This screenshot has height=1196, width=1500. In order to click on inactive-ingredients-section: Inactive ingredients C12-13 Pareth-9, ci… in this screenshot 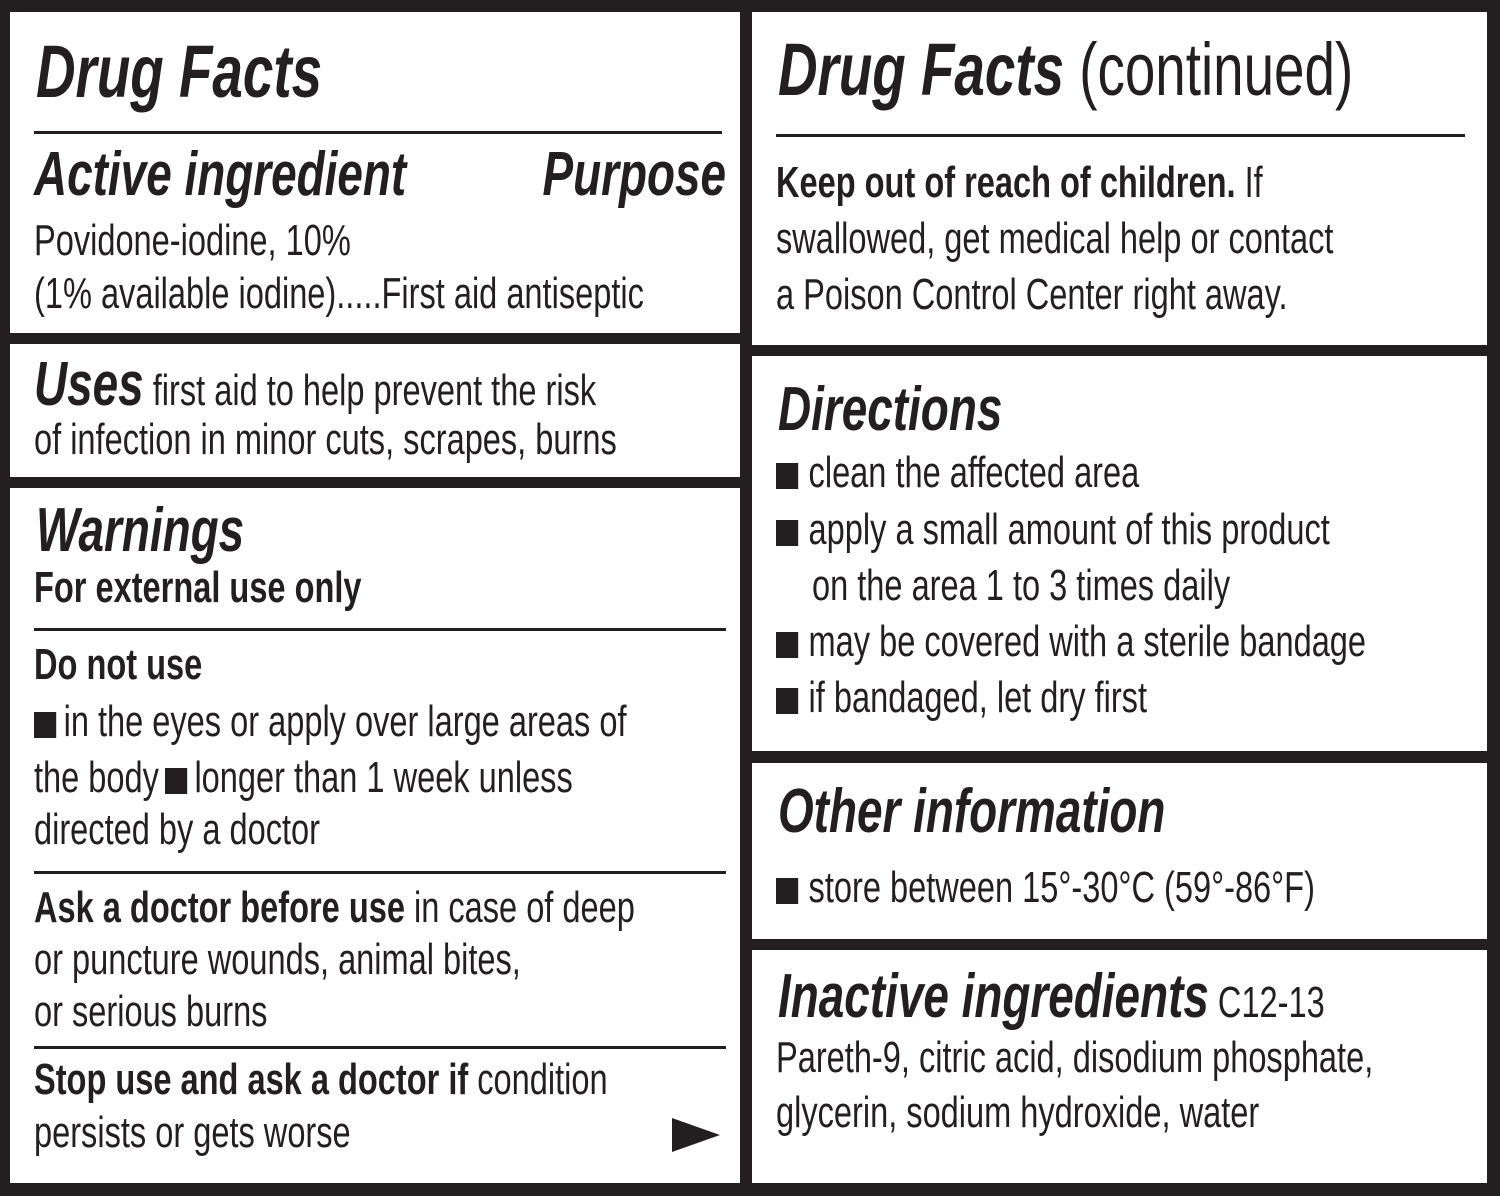, I will do `click(1119, 1066)`.